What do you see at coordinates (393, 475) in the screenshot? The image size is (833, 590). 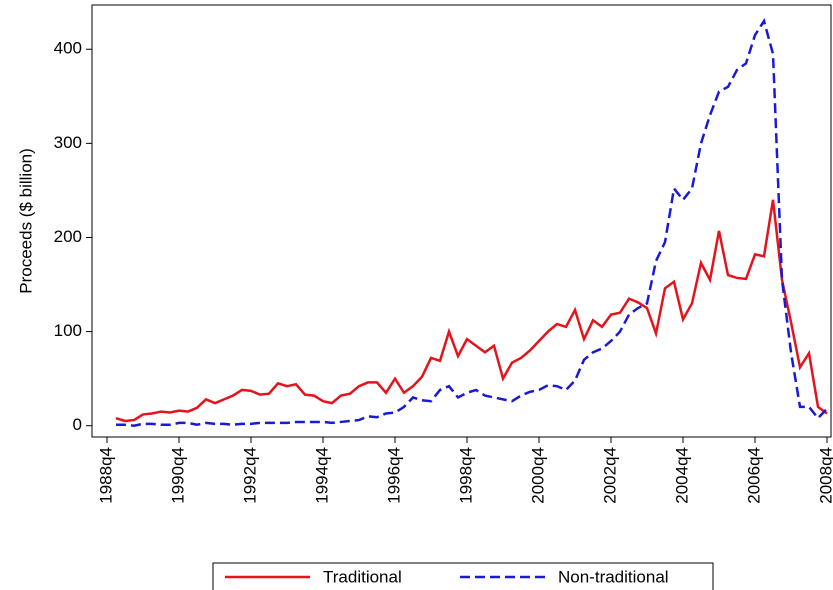 I see `x-tick-label: 1996q4` at bounding box center [393, 475].